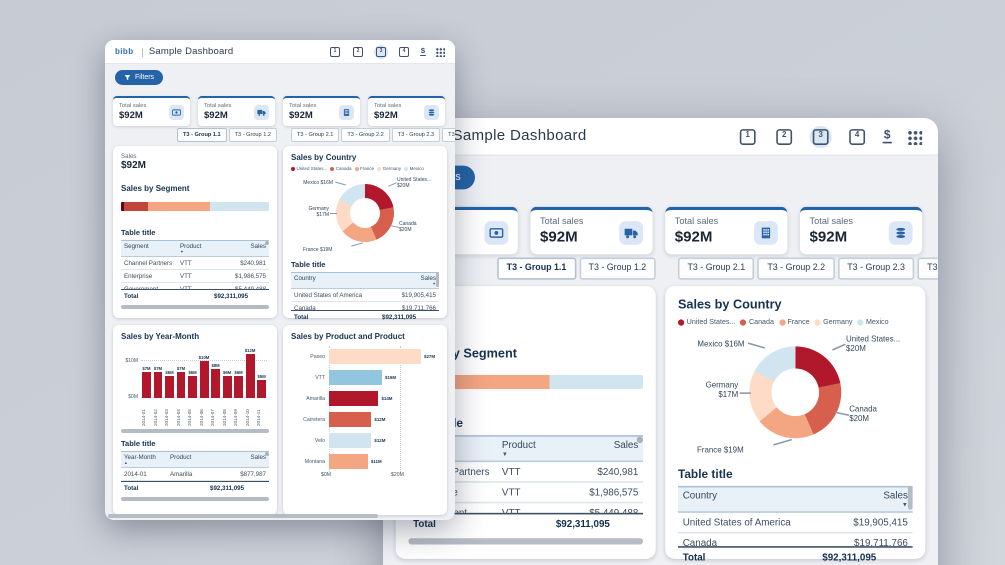  I want to click on column-header-yearmonth: Year-Month ▲, so click(147, 459).